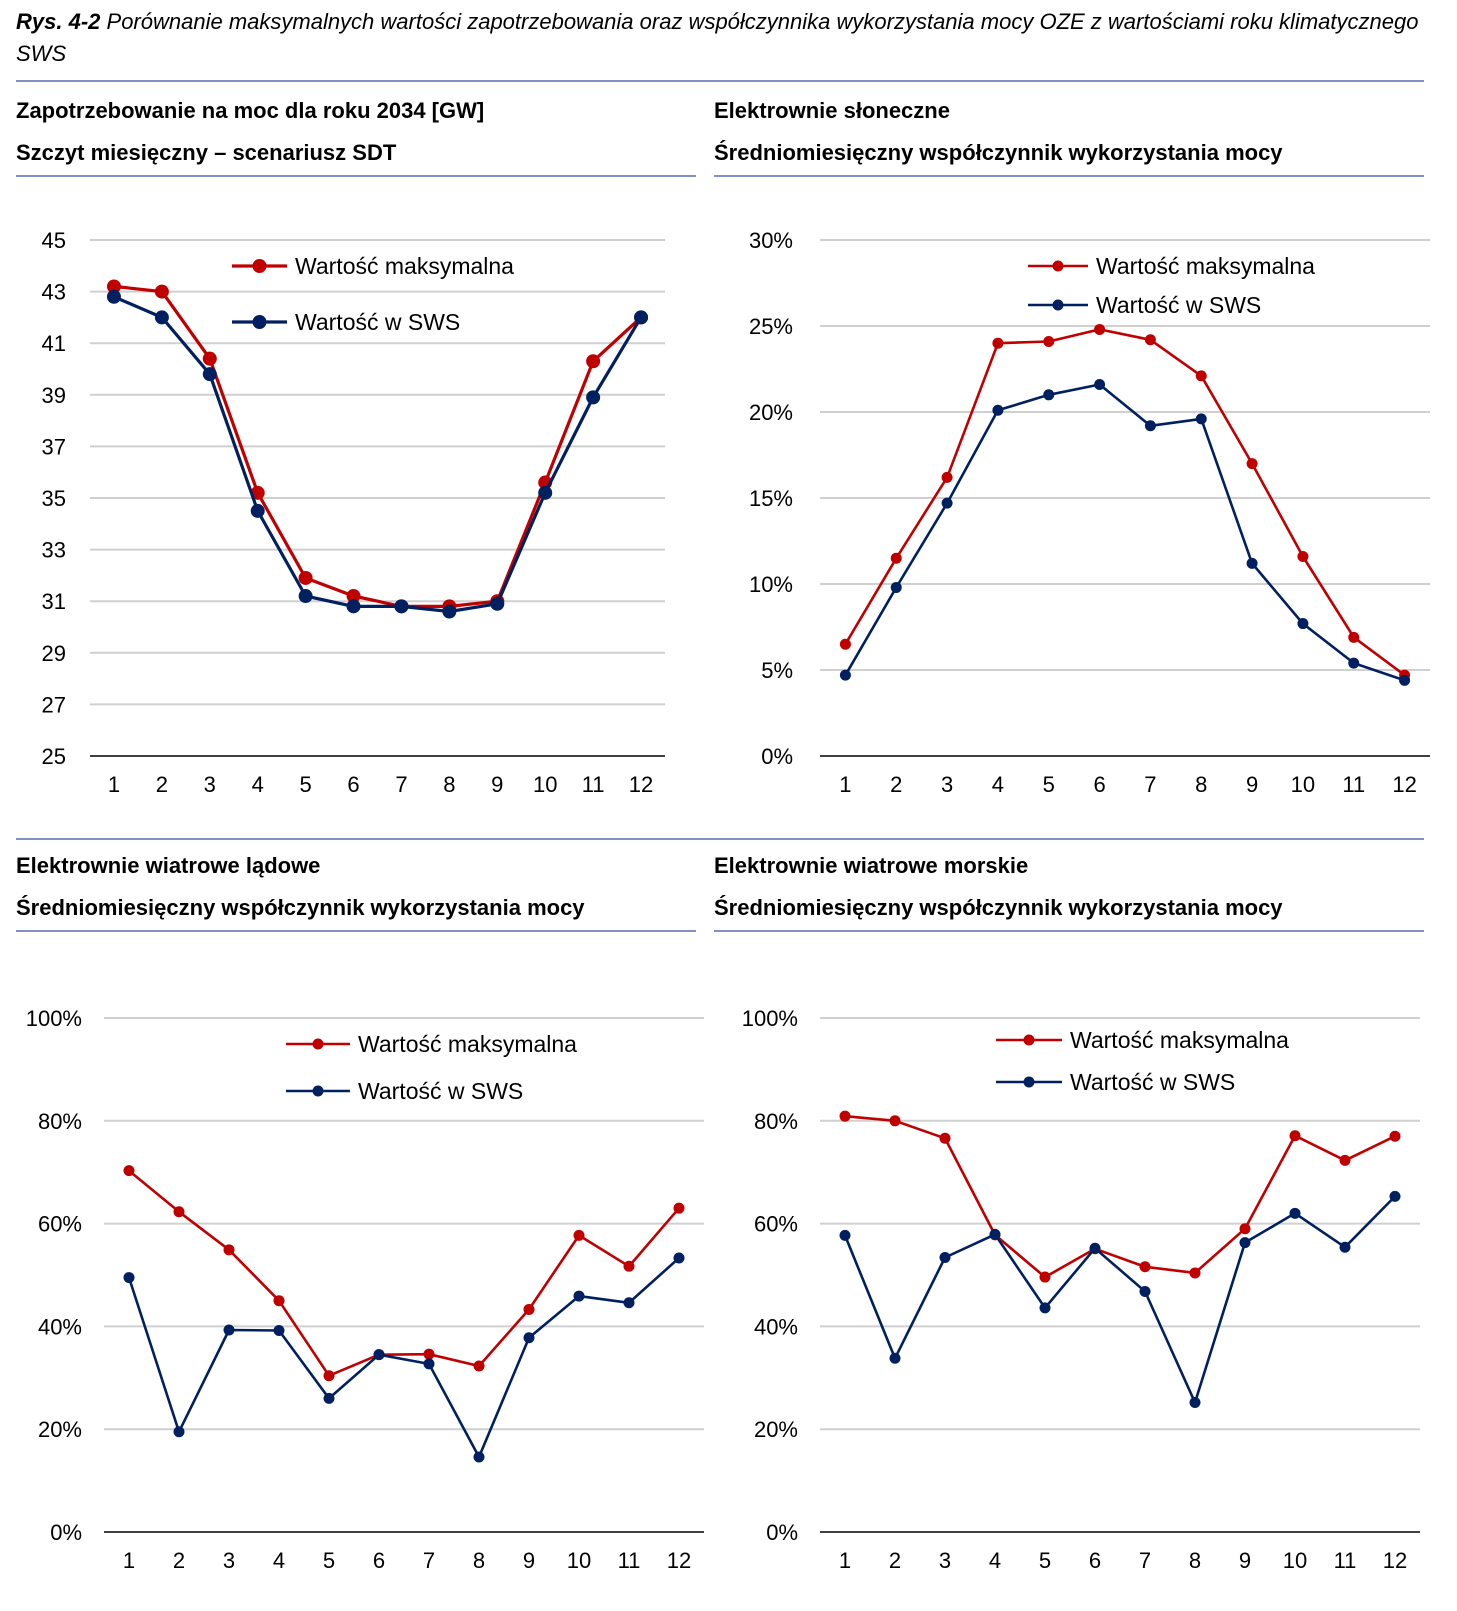 This screenshot has height=1611, width=1457. I want to click on y-tick-label: 20%, so click(60, 1429).